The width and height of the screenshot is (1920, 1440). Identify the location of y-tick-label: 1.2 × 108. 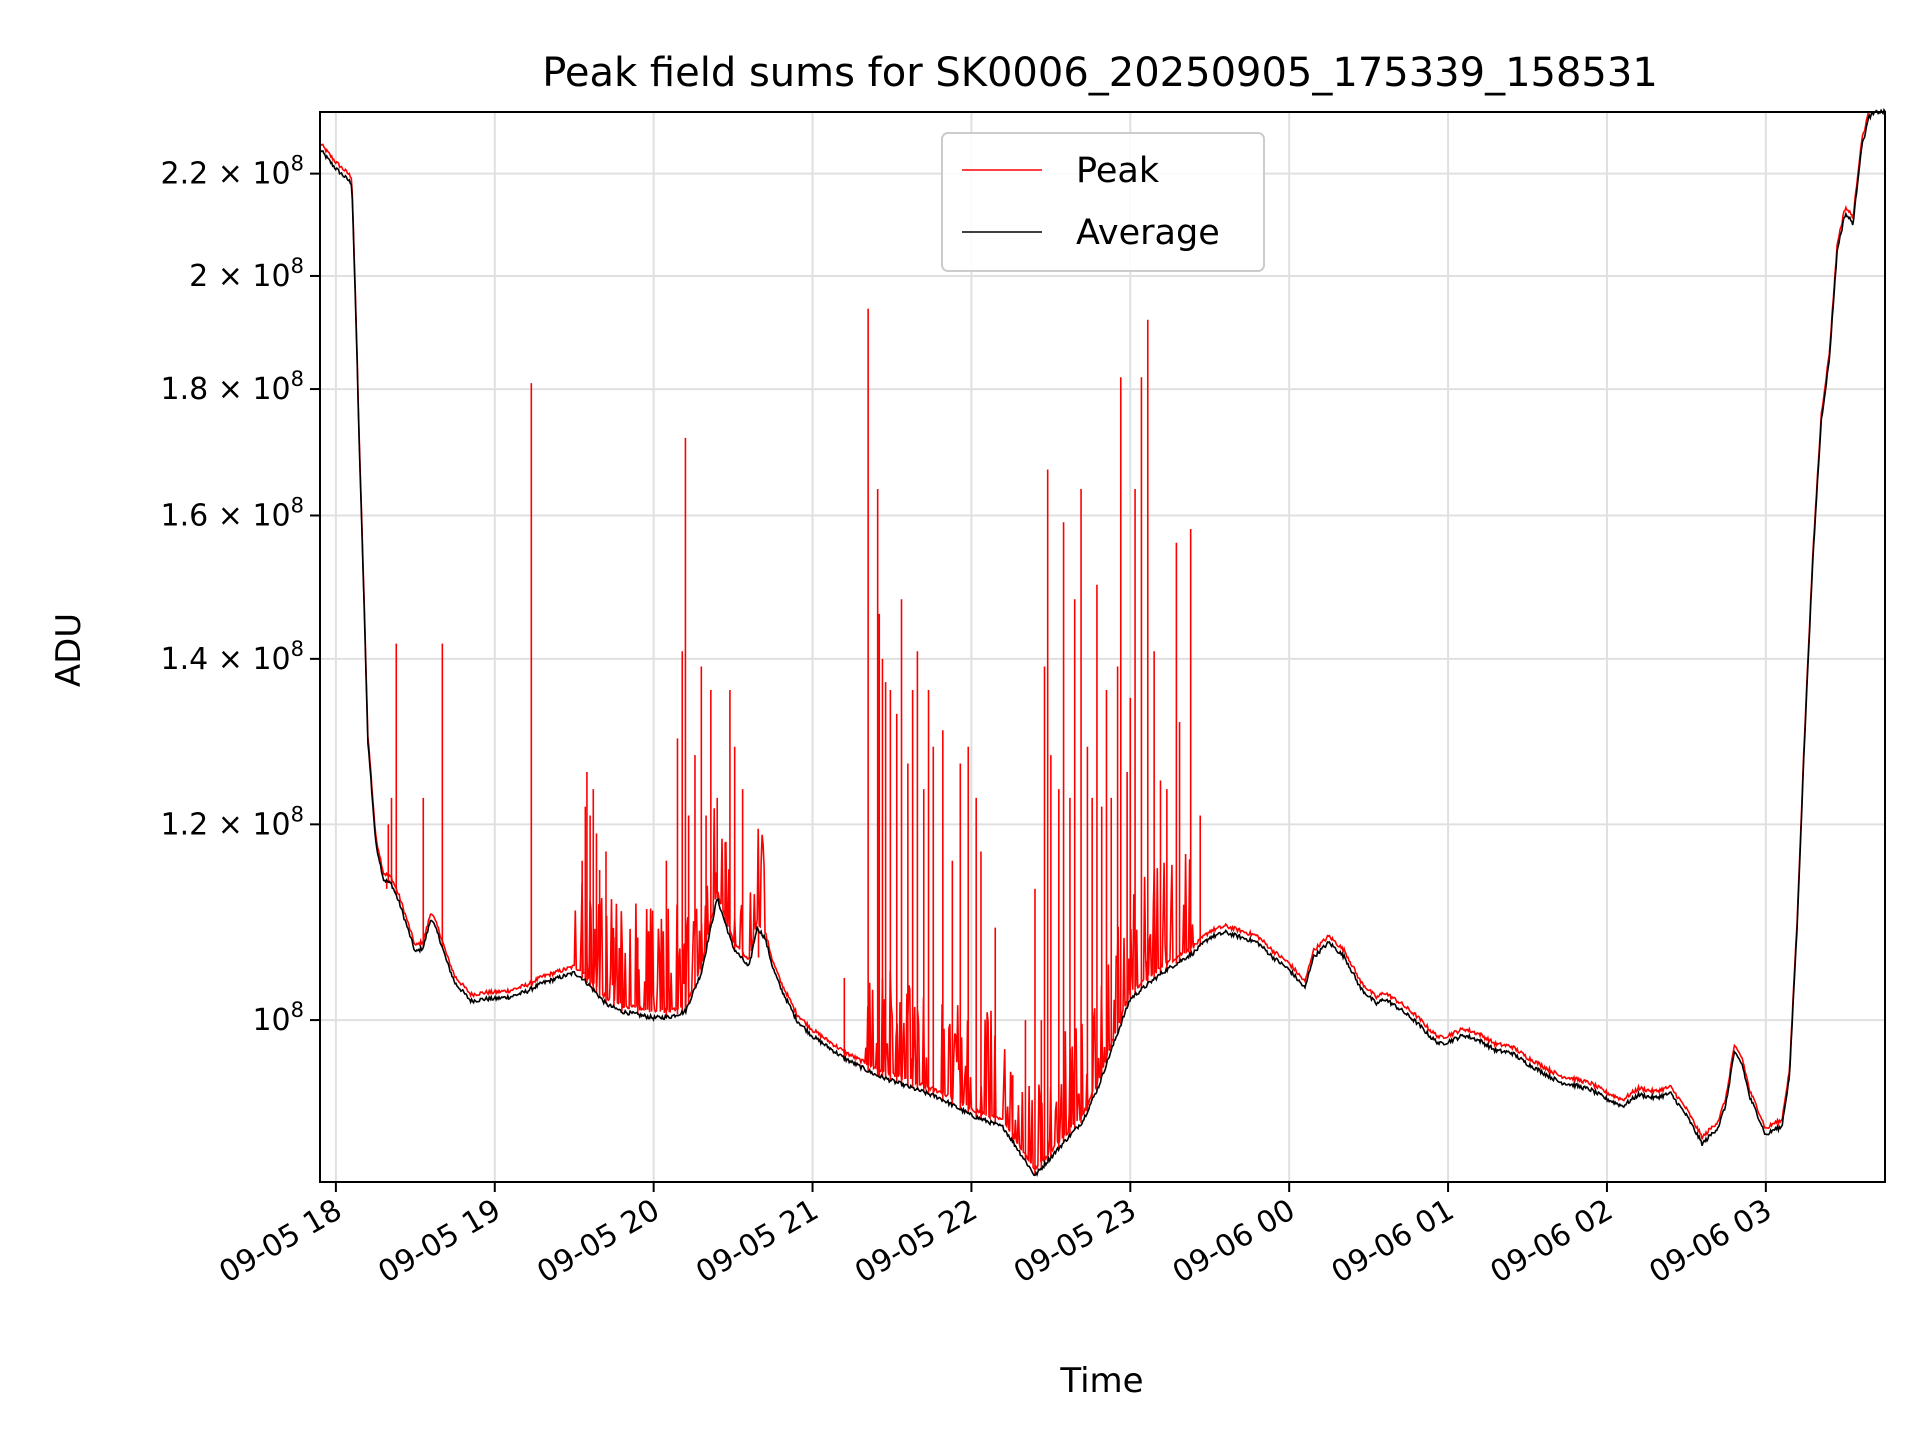
(232, 822).